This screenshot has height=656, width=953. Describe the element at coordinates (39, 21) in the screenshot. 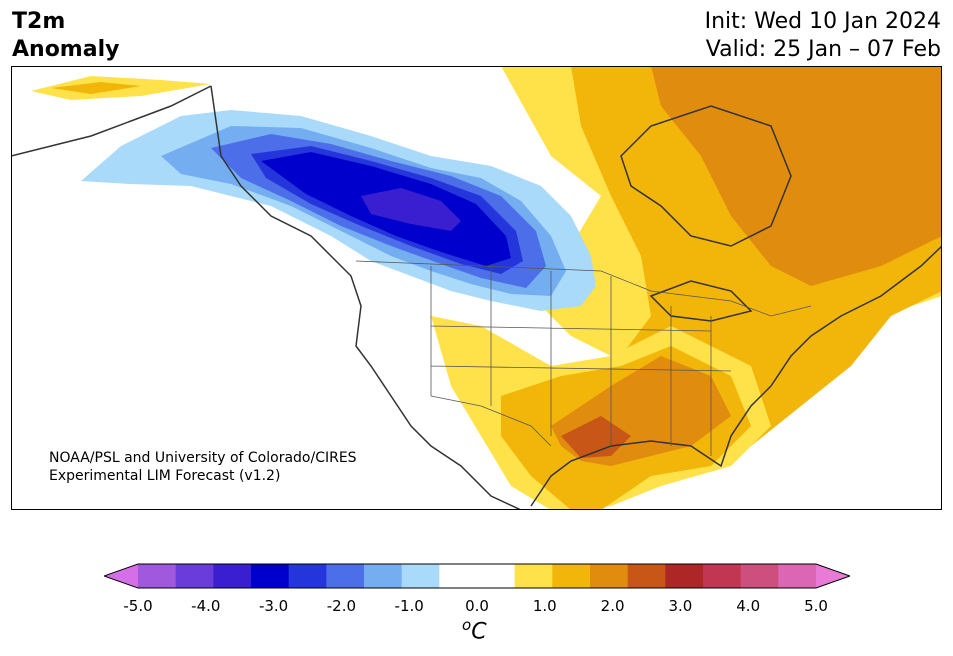

I see `title-line1: T2m` at that location.